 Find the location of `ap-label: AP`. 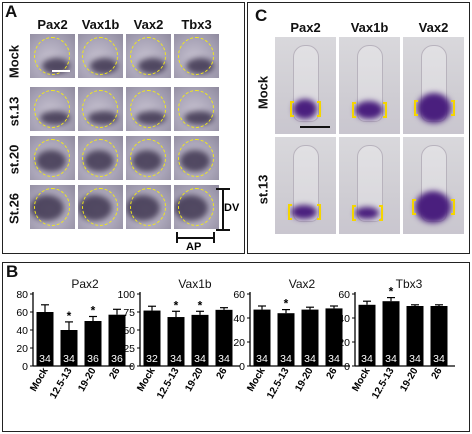

ap-label: AP is located at coordinates (194, 247).